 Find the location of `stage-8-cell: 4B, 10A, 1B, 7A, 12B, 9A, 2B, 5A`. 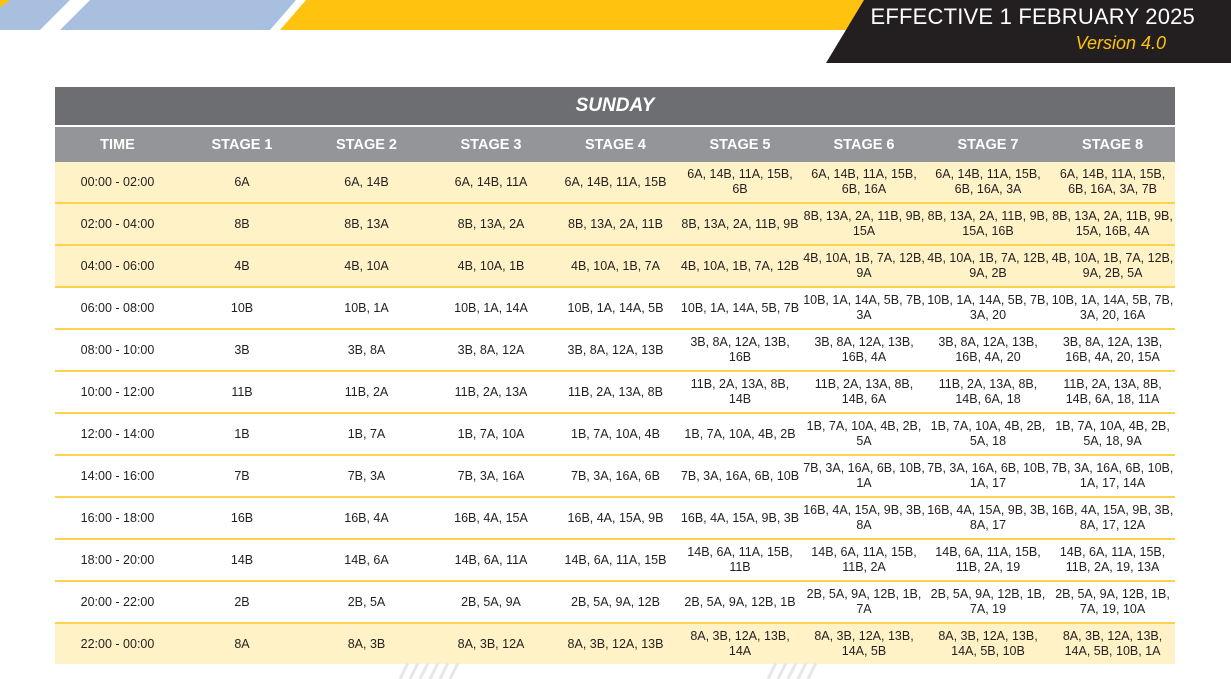

stage-8-cell: 4B, 10A, 1B, 7A, 12B, 9A, 2B, 5A is located at coordinates (1113, 266).